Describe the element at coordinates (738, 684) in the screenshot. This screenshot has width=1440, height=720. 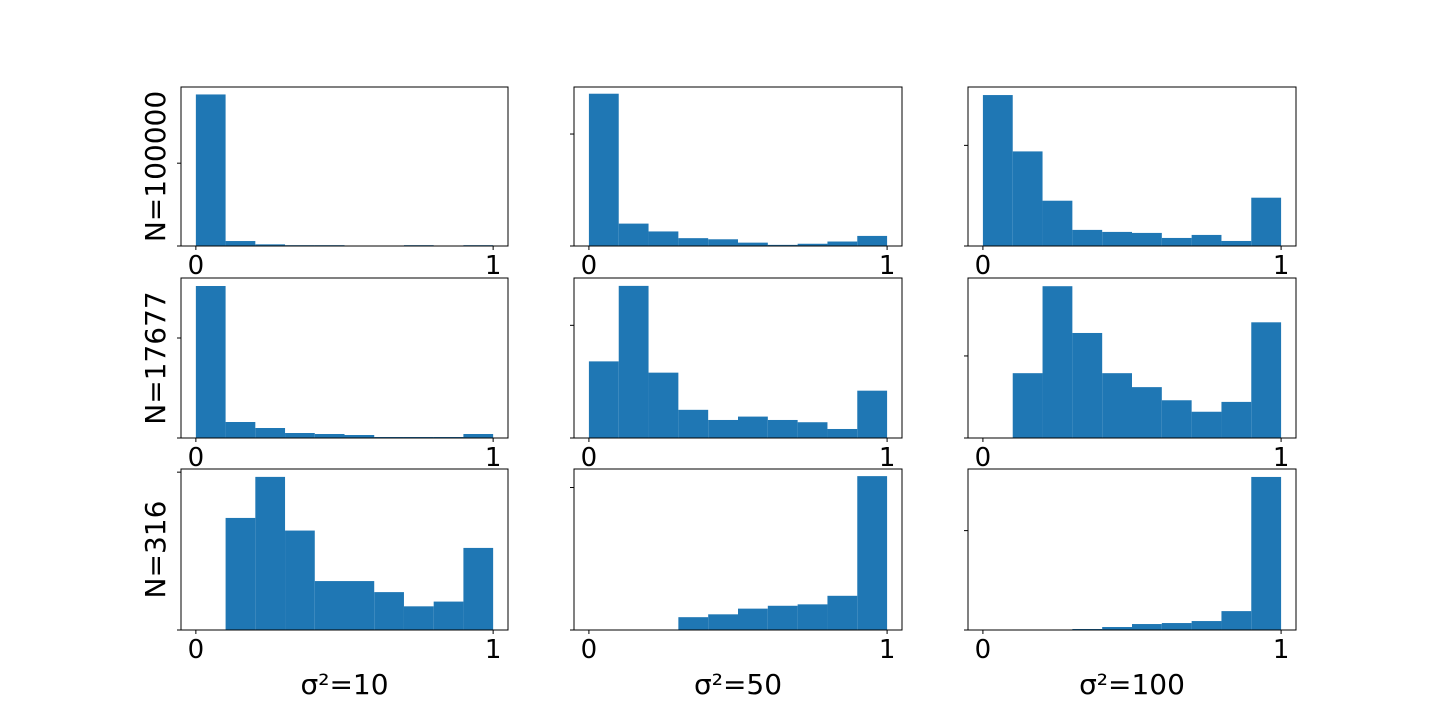
I see `x-axis-label: σ²=50` at that location.